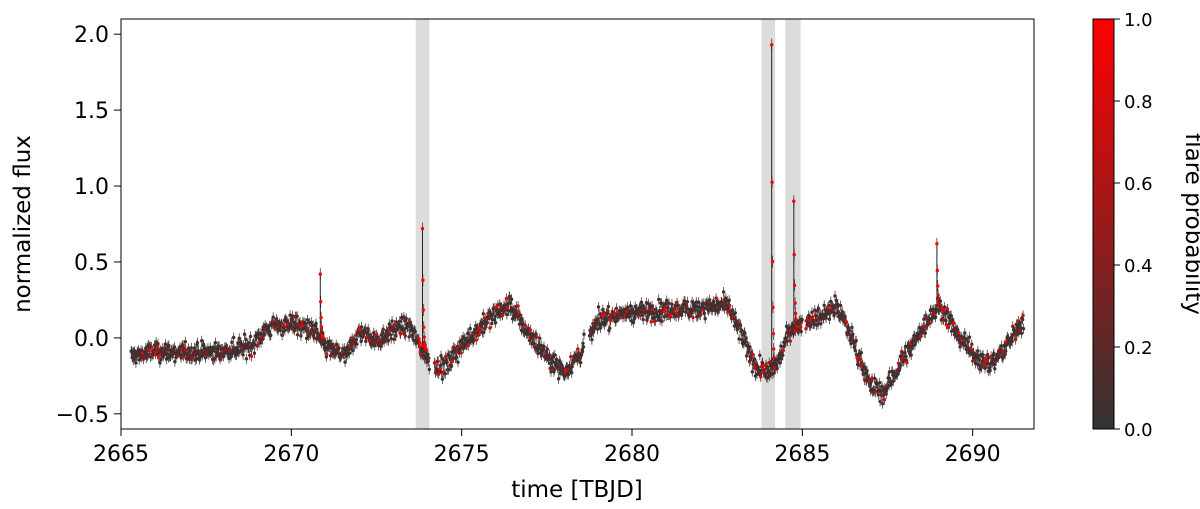 The width and height of the screenshot is (1200, 509). Describe the element at coordinates (1138, 184) in the screenshot. I see `colorbar-tick-label: 0.6` at that location.